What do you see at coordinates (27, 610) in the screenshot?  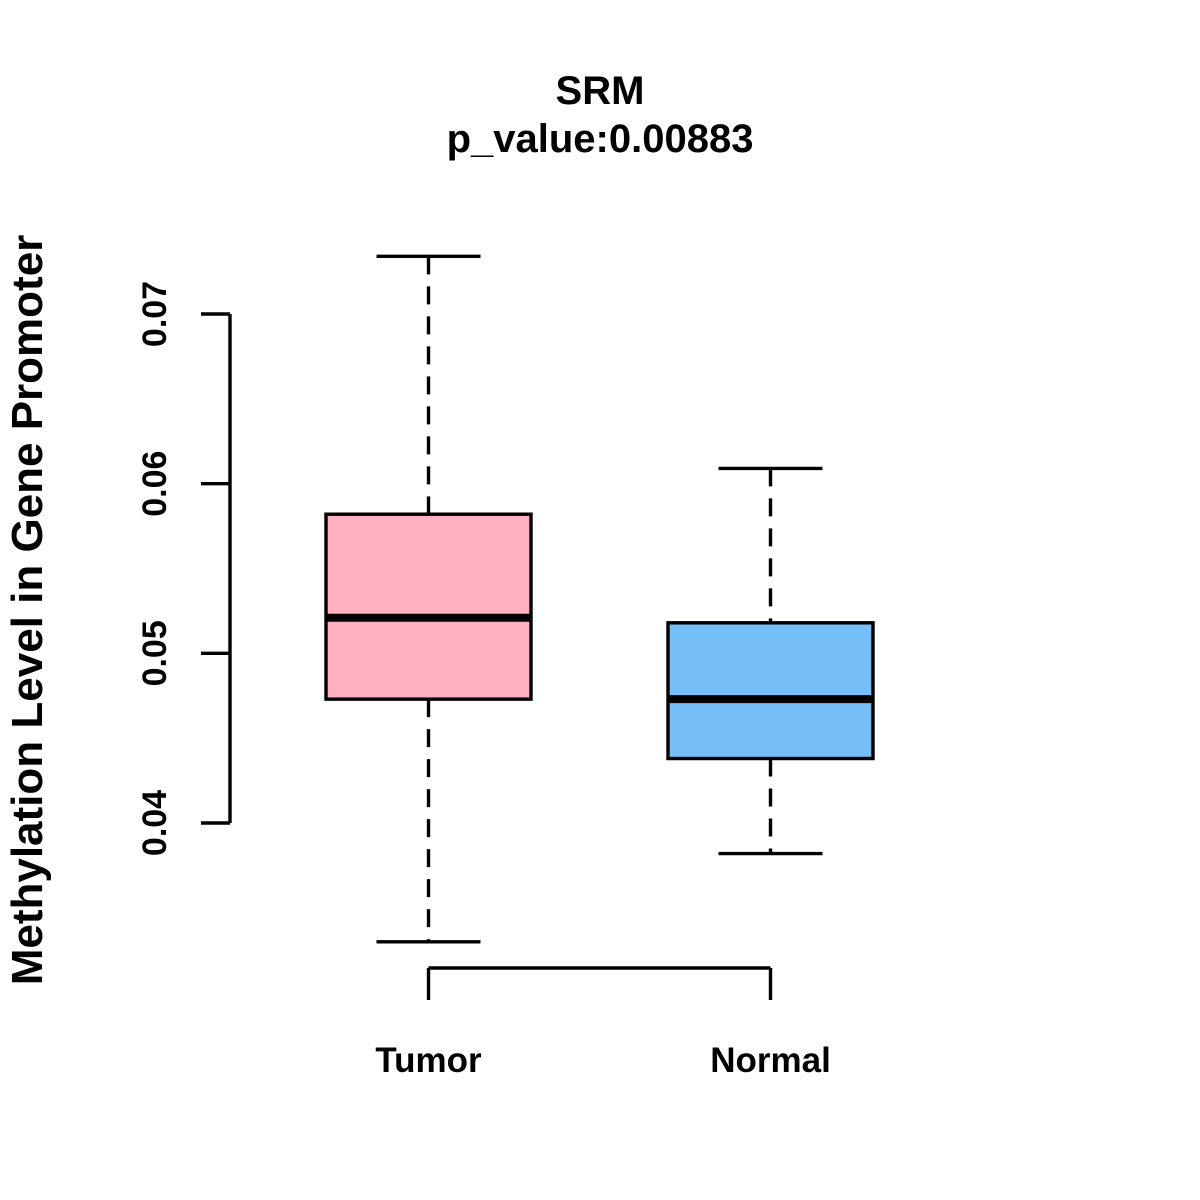 I see `y-axis-label: Methylation Level in Gene Promoter` at bounding box center [27, 610].